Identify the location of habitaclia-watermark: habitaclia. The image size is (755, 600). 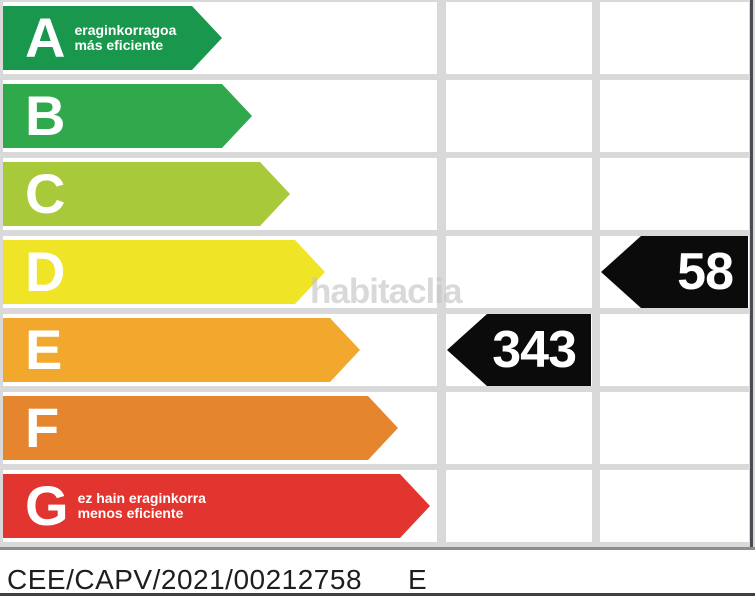
(386, 291).